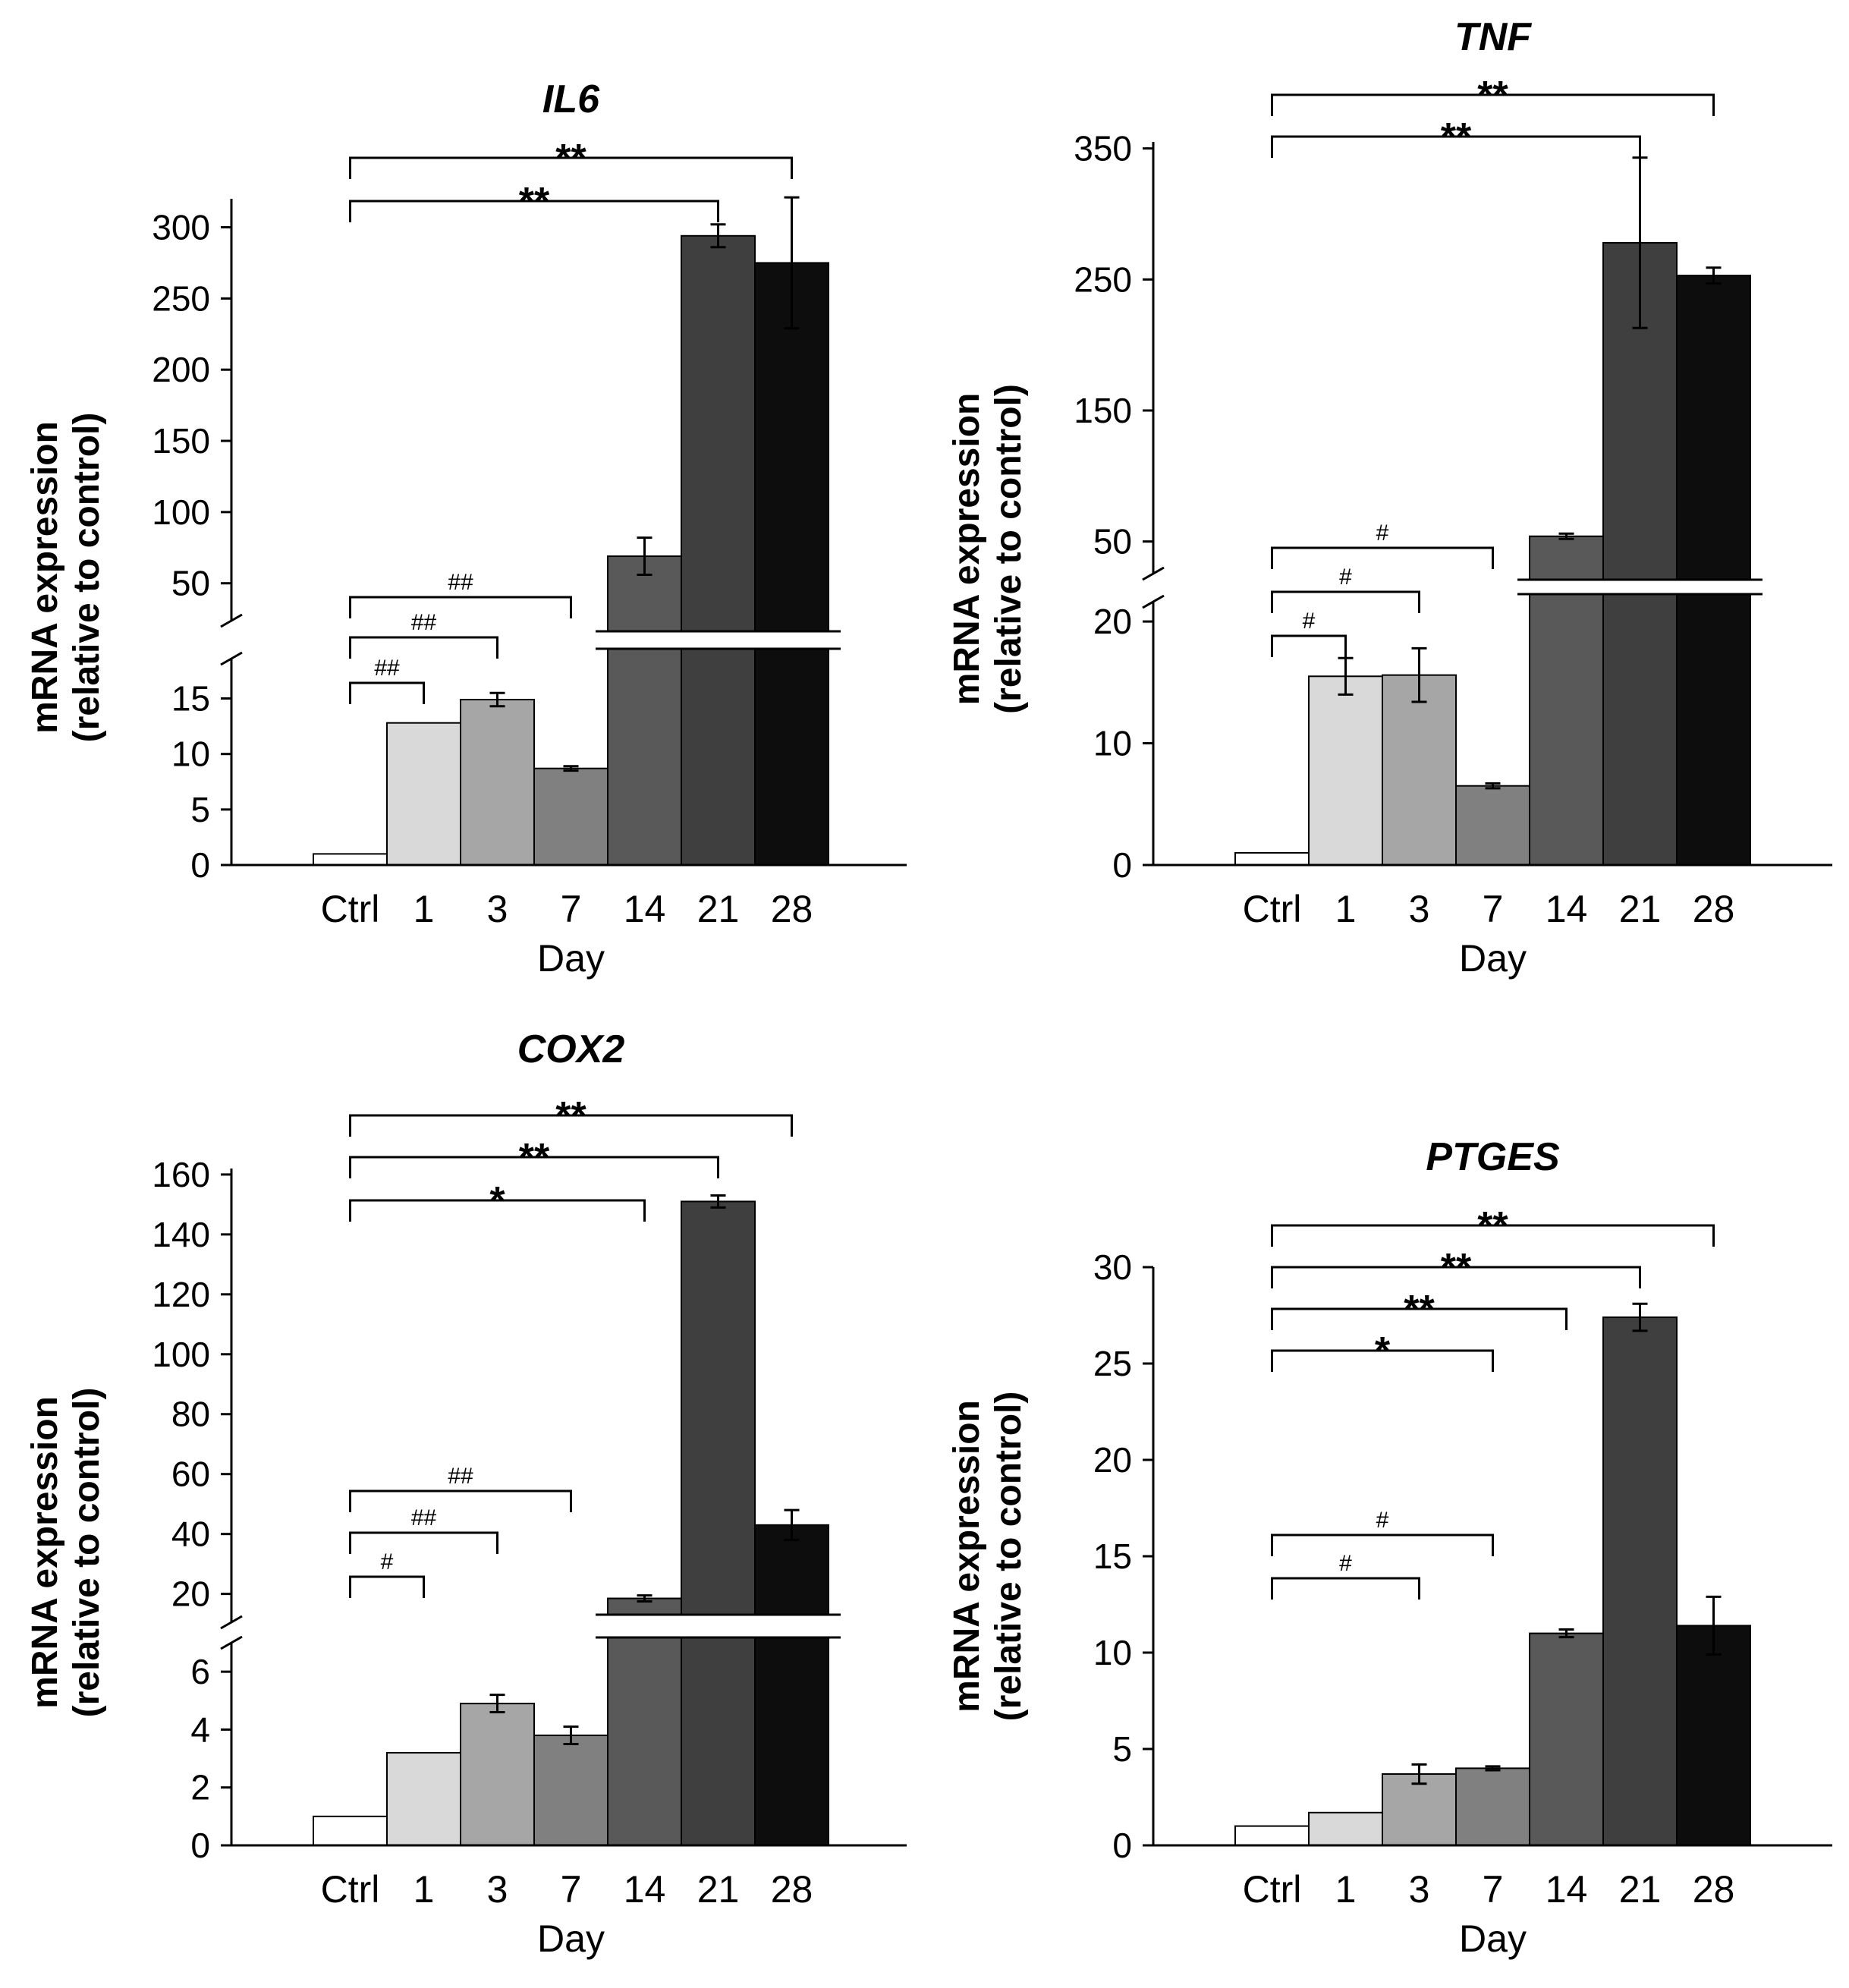 This screenshot has width=1849, height=1988. What do you see at coordinates (190, 1414) in the screenshot?
I see `y-tick-label: 80` at bounding box center [190, 1414].